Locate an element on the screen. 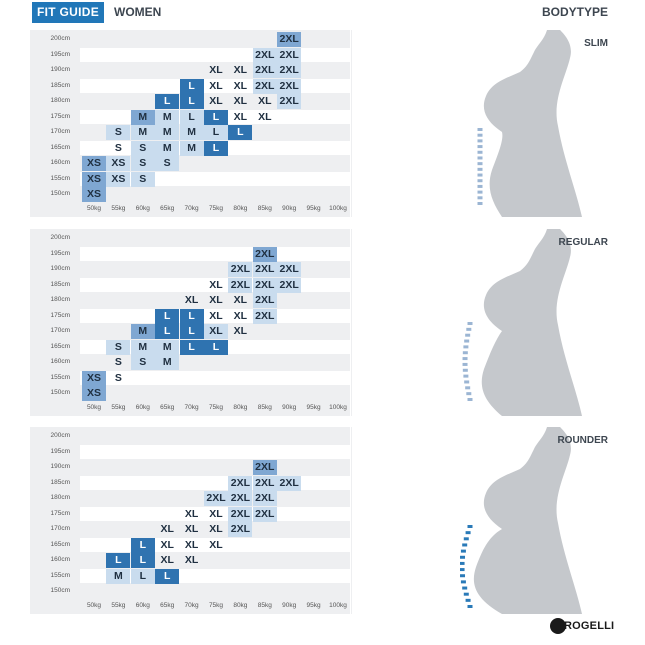 The width and height of the screenshot is (645, 645). header: FIT GUIDE WOMEN BODYTYPE is located at coordinates (322, 13).